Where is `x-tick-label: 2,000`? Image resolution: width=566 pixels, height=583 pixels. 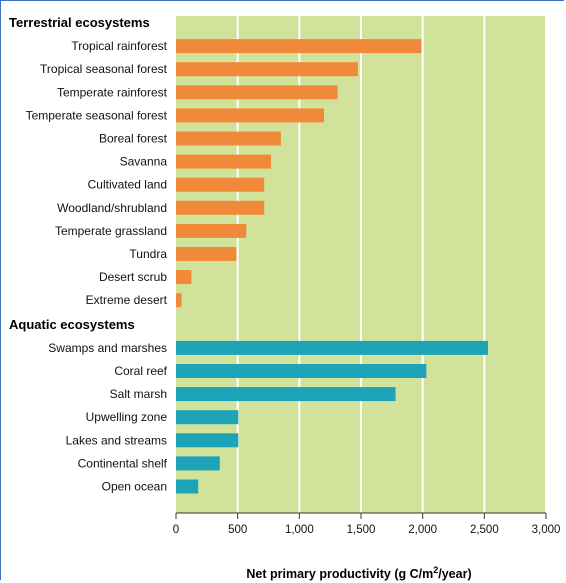
x-tick-label: 2,000 is located at coordinates (422, 530).